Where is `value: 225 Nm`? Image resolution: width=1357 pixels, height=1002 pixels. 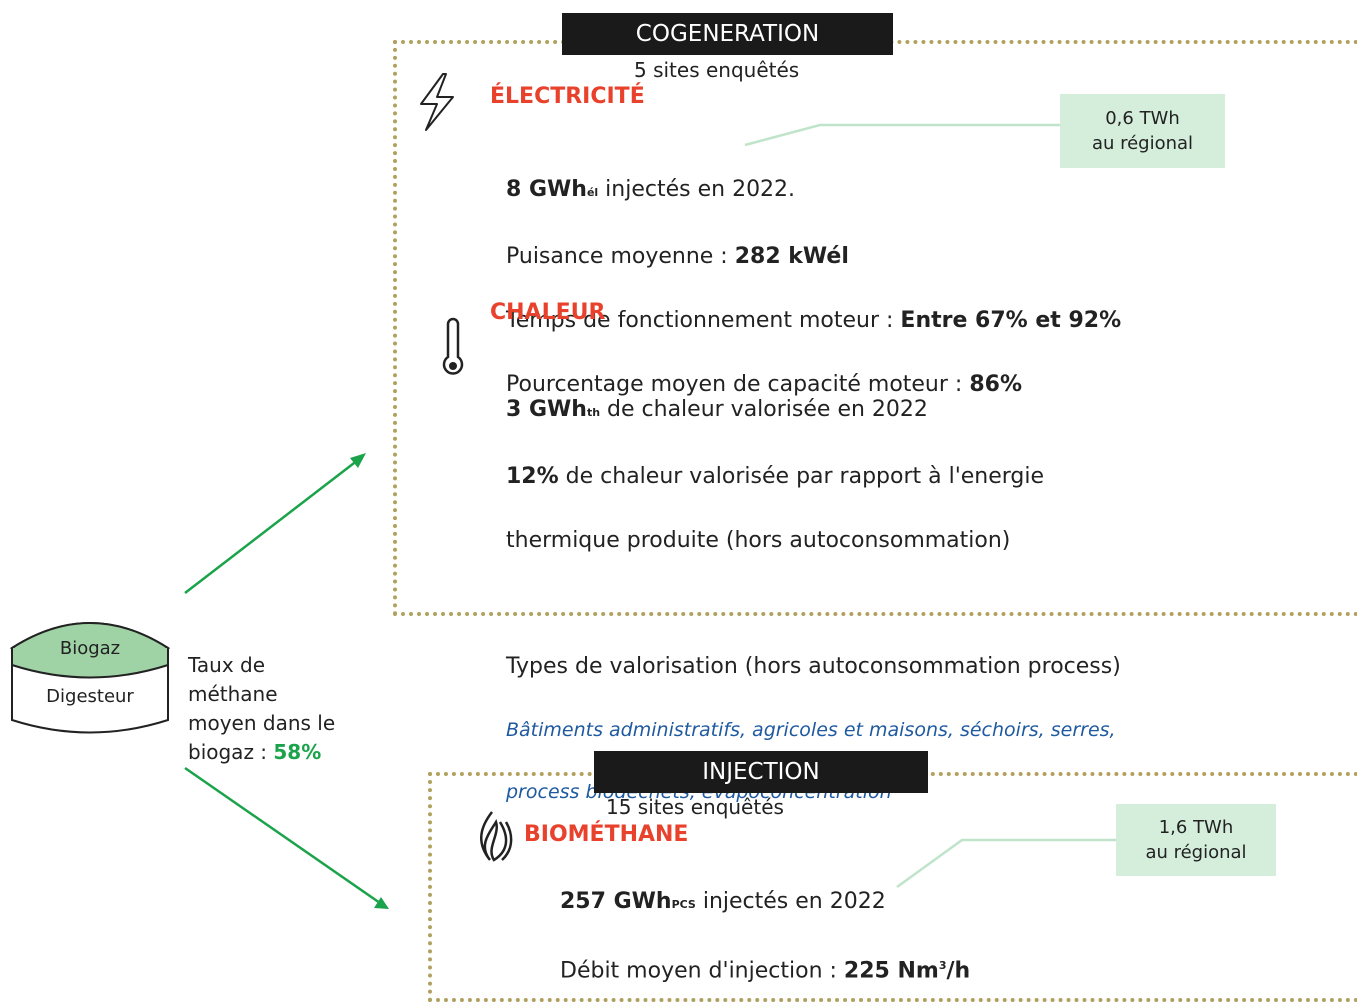
value: 225 Nm is located at coordinates (891, 971).